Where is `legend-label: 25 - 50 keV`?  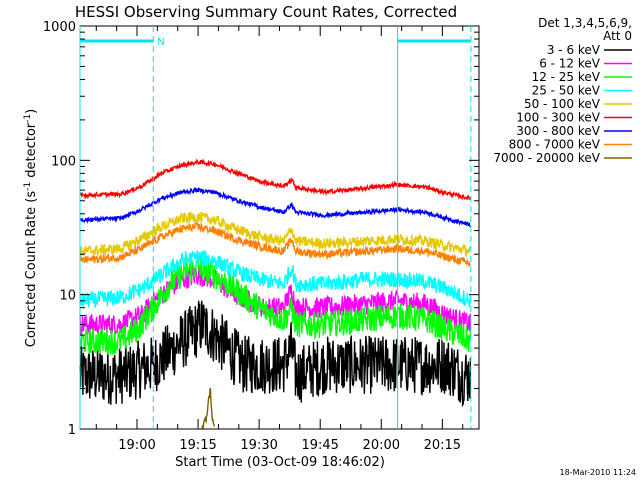 legend-label: 25 - 50 keV is located at coordinates (566, 91).